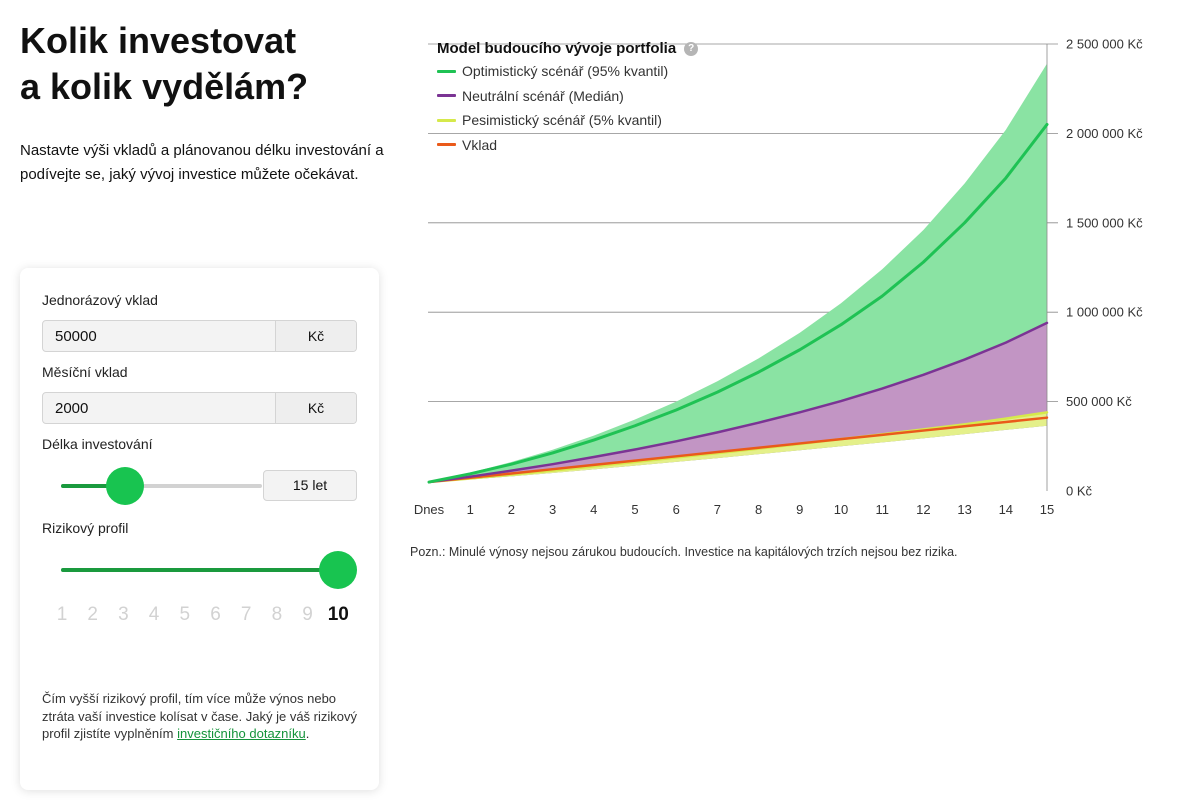 Image resolution: width=1193 pixels, height=811 pixels. I want to click on risk-level-2: 2, so click(92, 614).